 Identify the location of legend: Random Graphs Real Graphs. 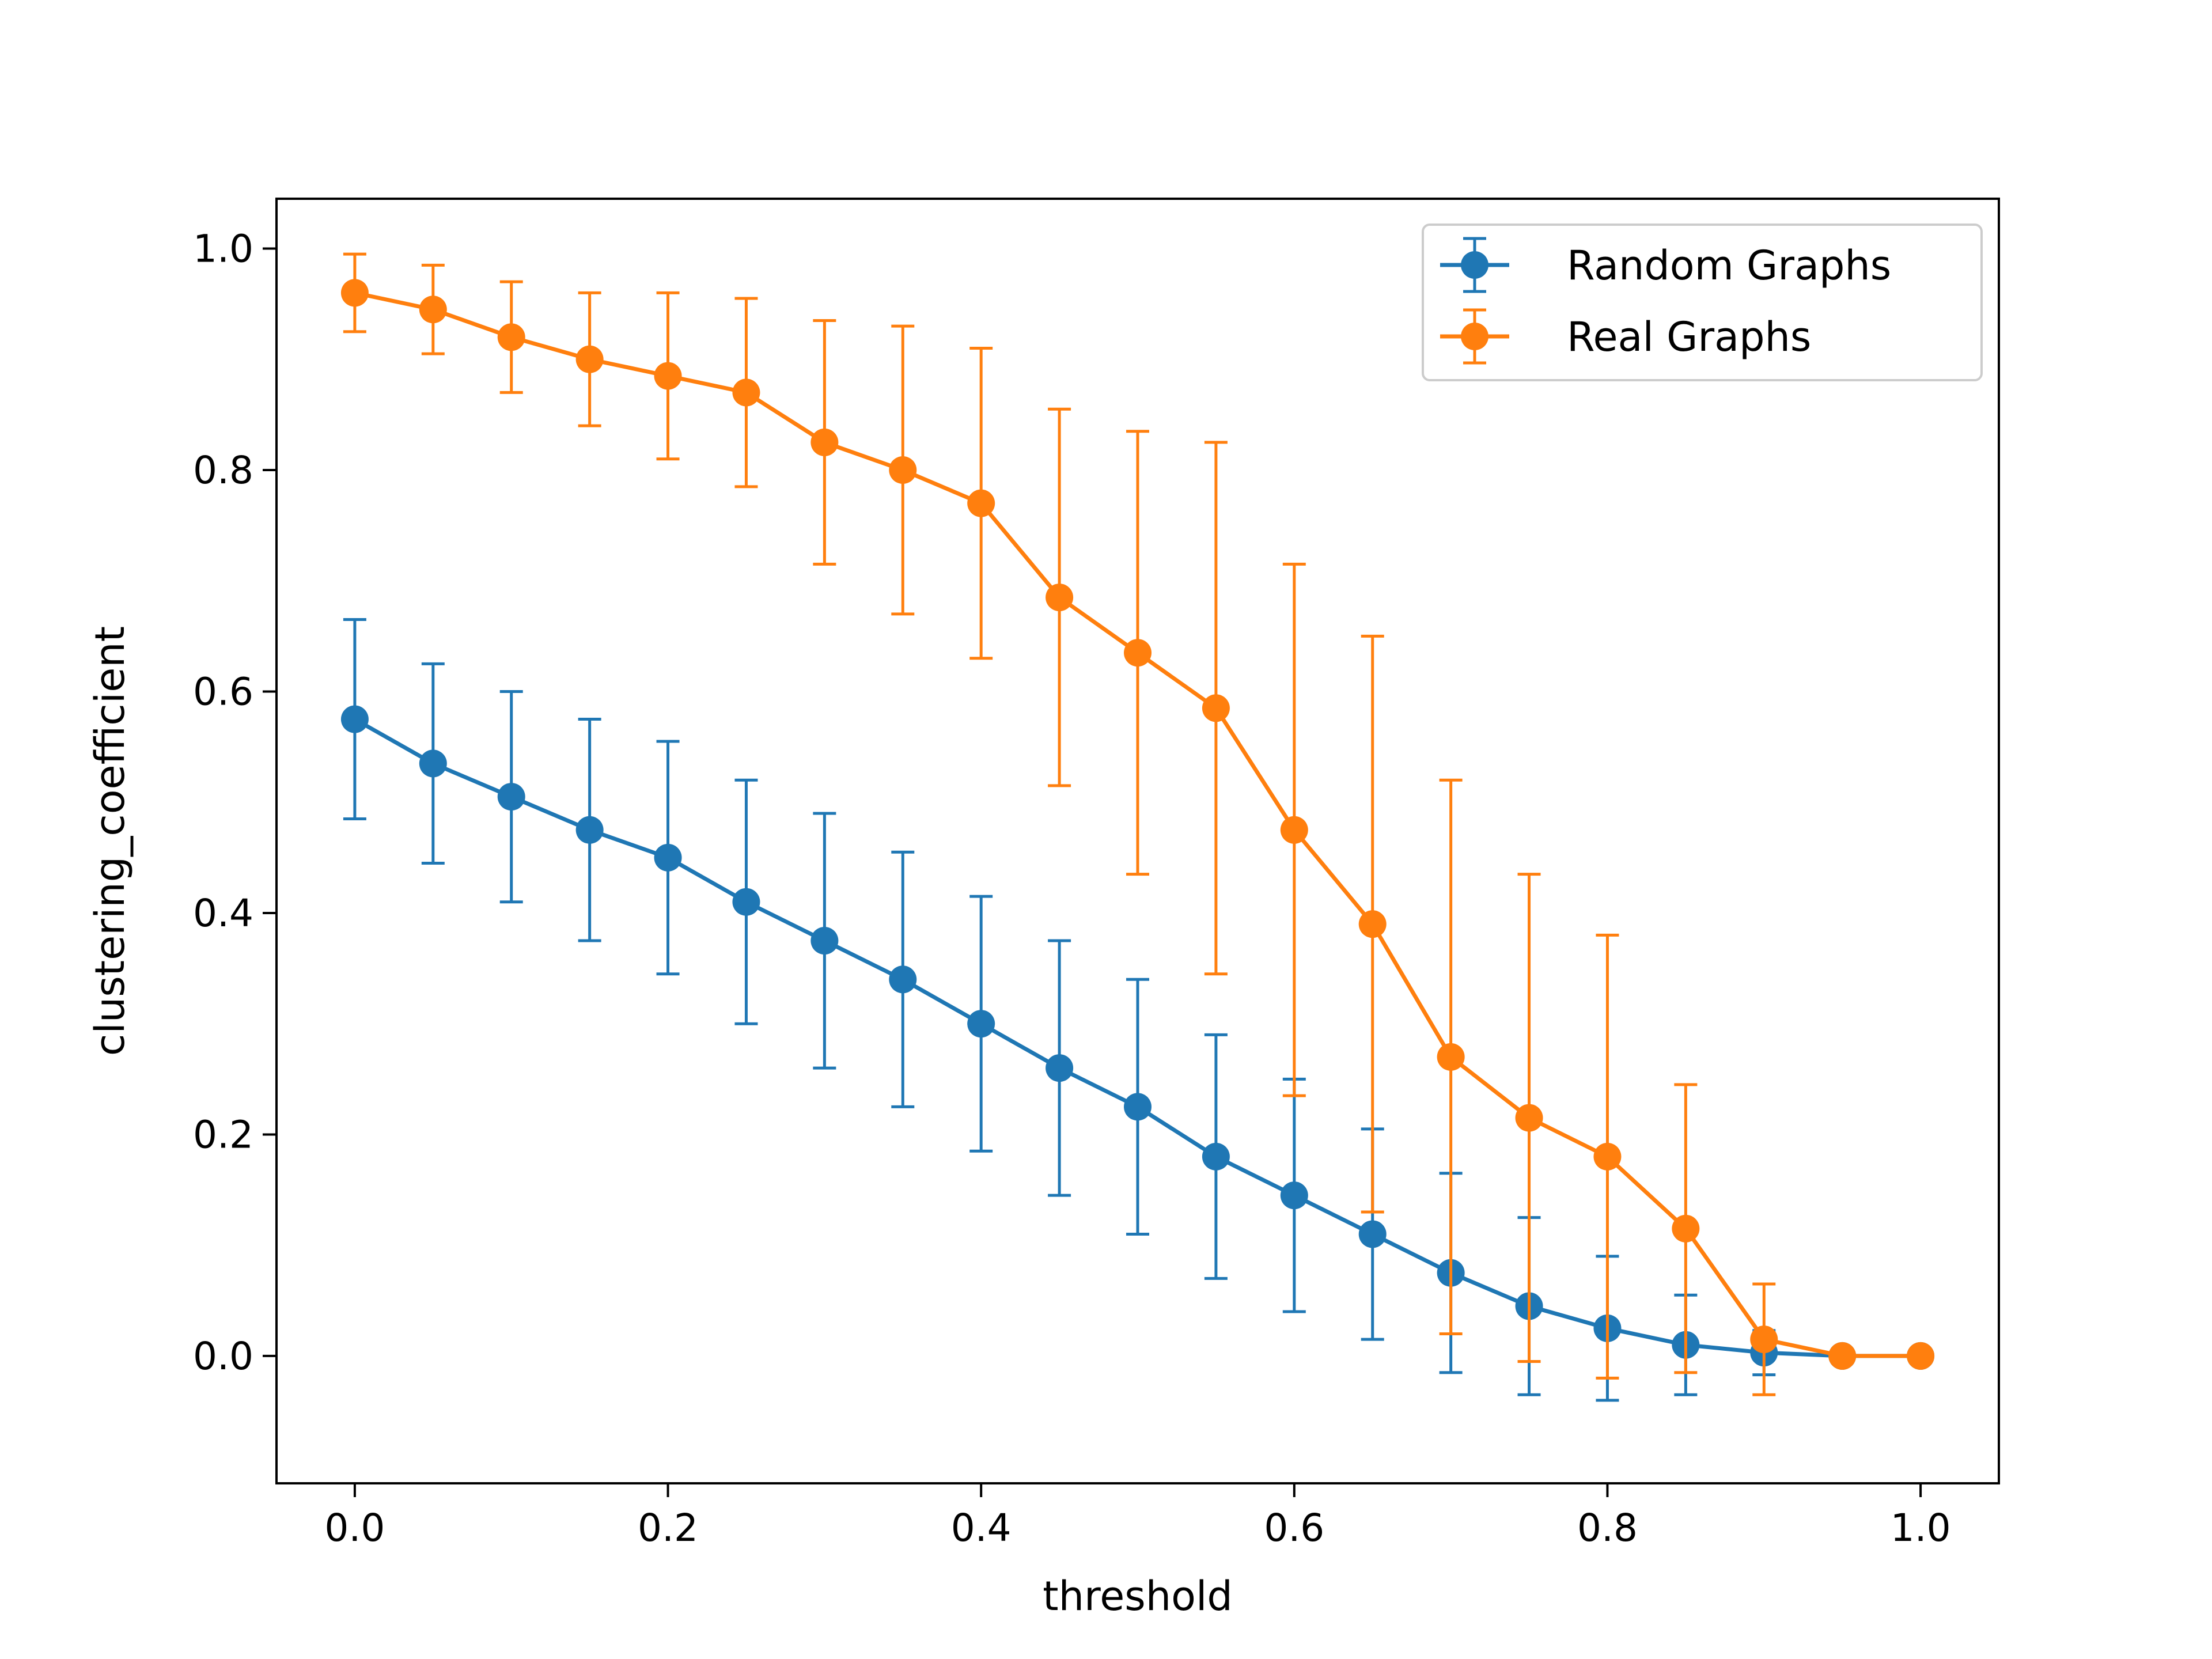
(1702, 302).